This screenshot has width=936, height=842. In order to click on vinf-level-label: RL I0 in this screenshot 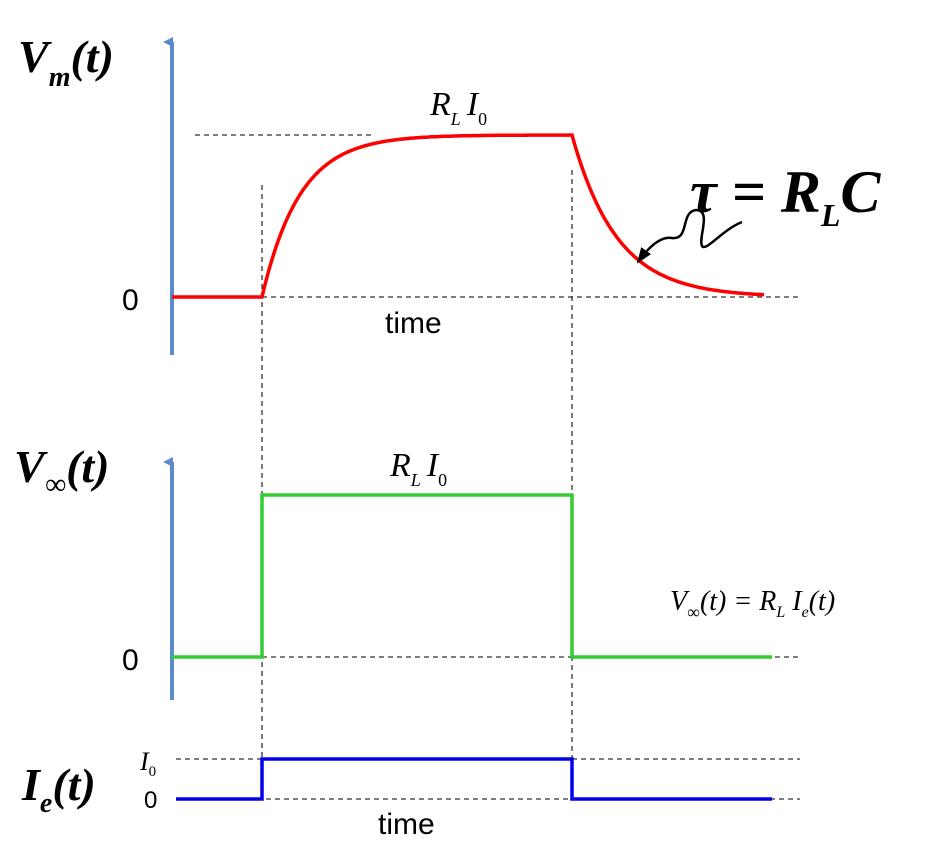, I will do `click(418, 468)`.